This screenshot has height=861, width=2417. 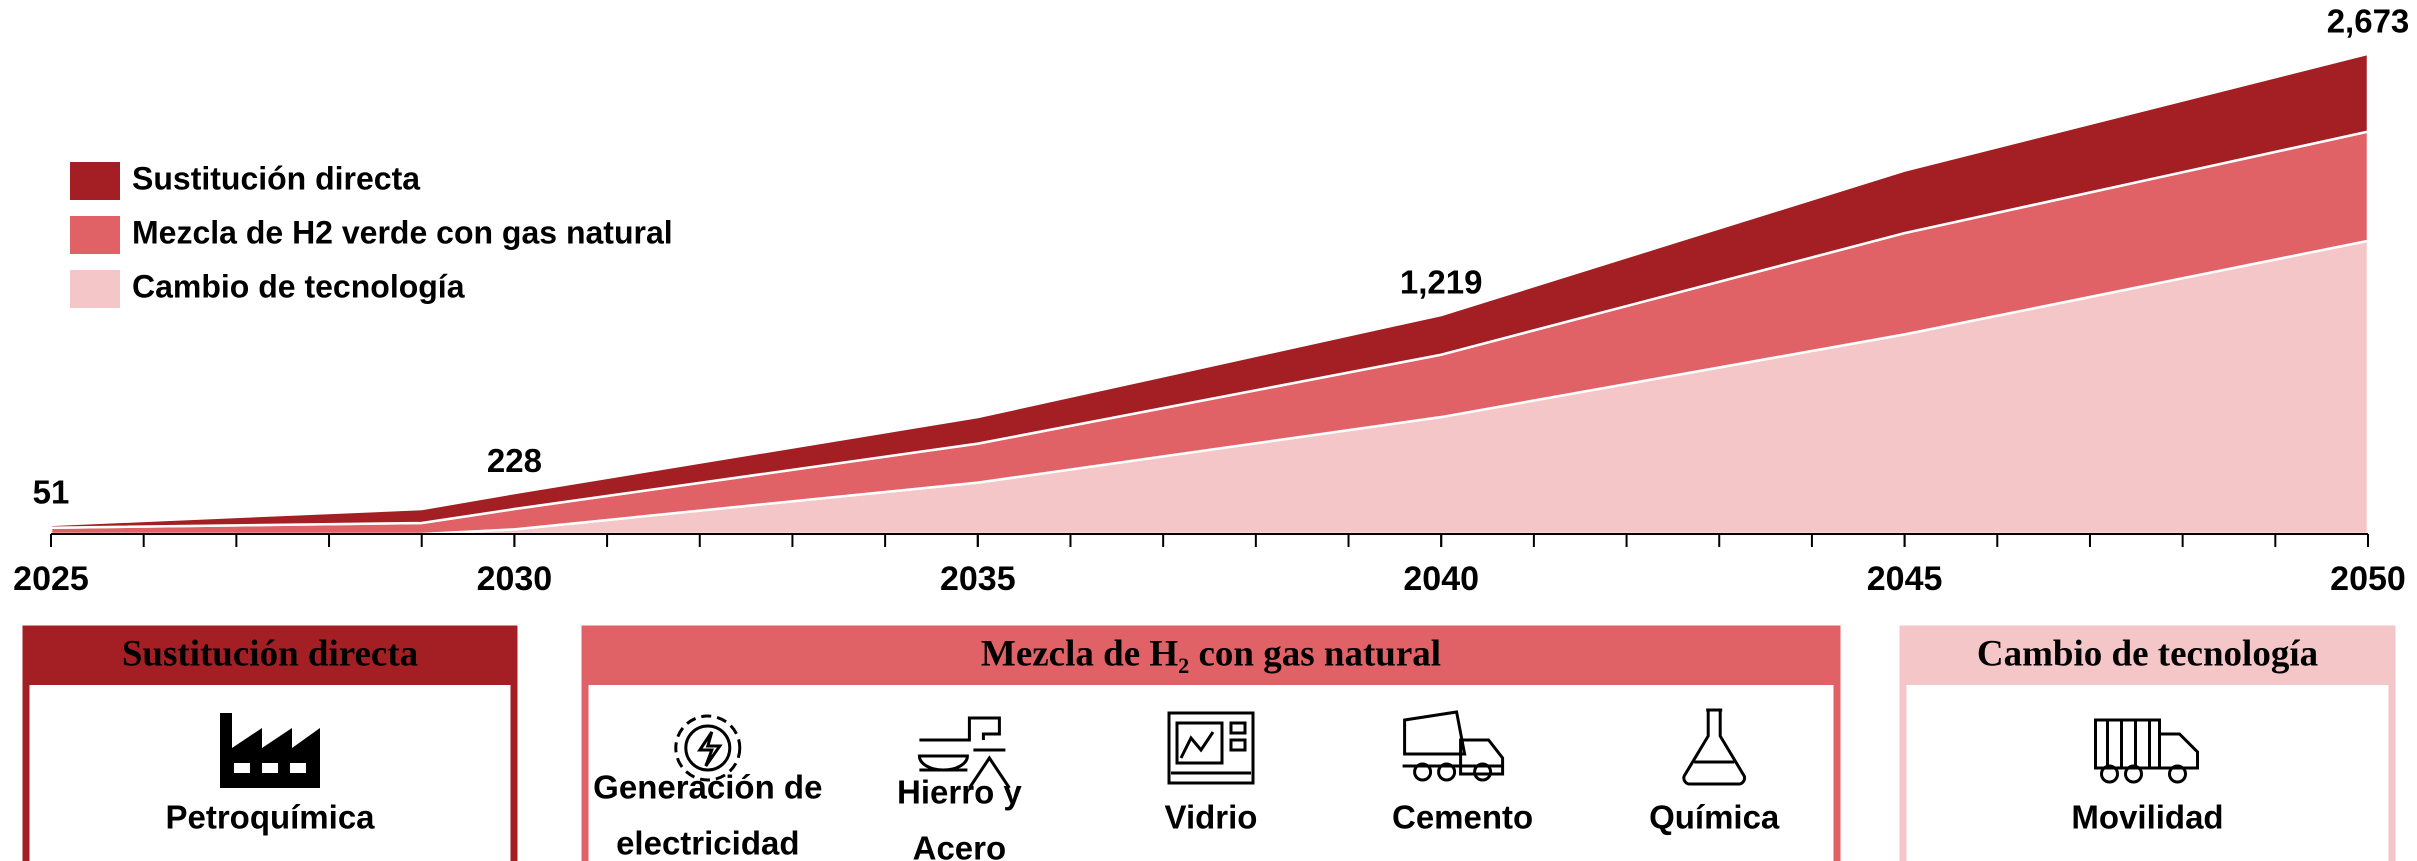 I want to click on total-label: 1,219, so click(x=1441, y=282).